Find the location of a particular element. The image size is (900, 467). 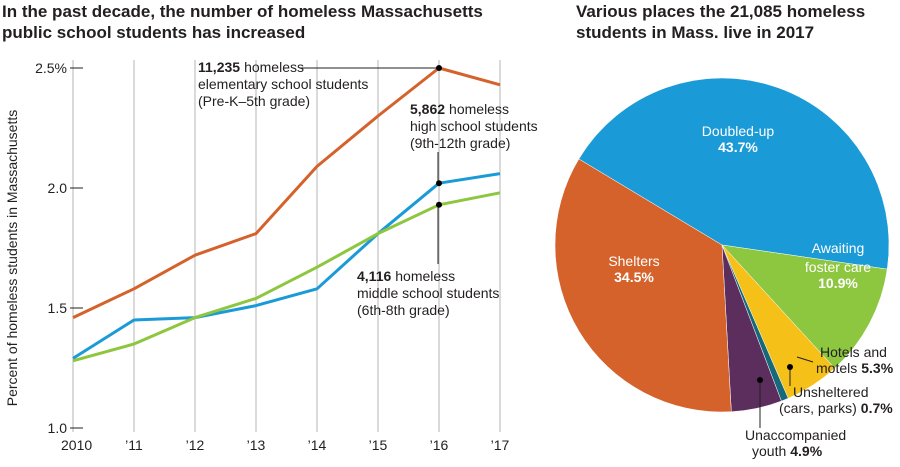

slice-label-line: (cars, parks) is located at coordinates (818, 408).